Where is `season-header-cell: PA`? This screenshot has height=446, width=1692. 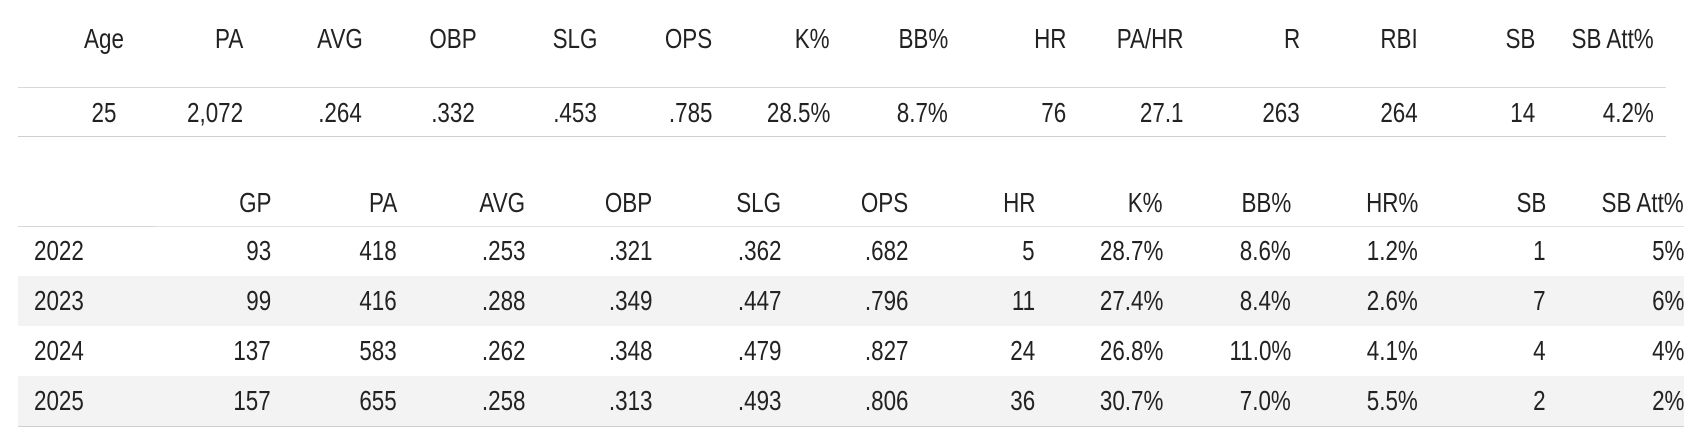 season-header-cell: PA is located at coordinates (382, 202).